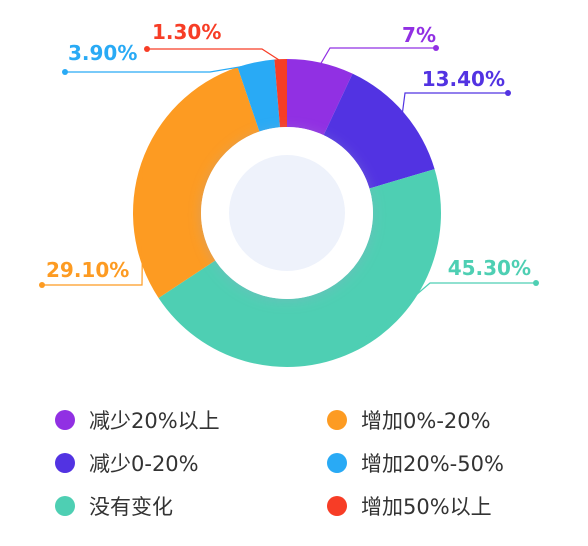 The image size is (588, 546). I want to click on leader-line-no-change, so click(443, 317).